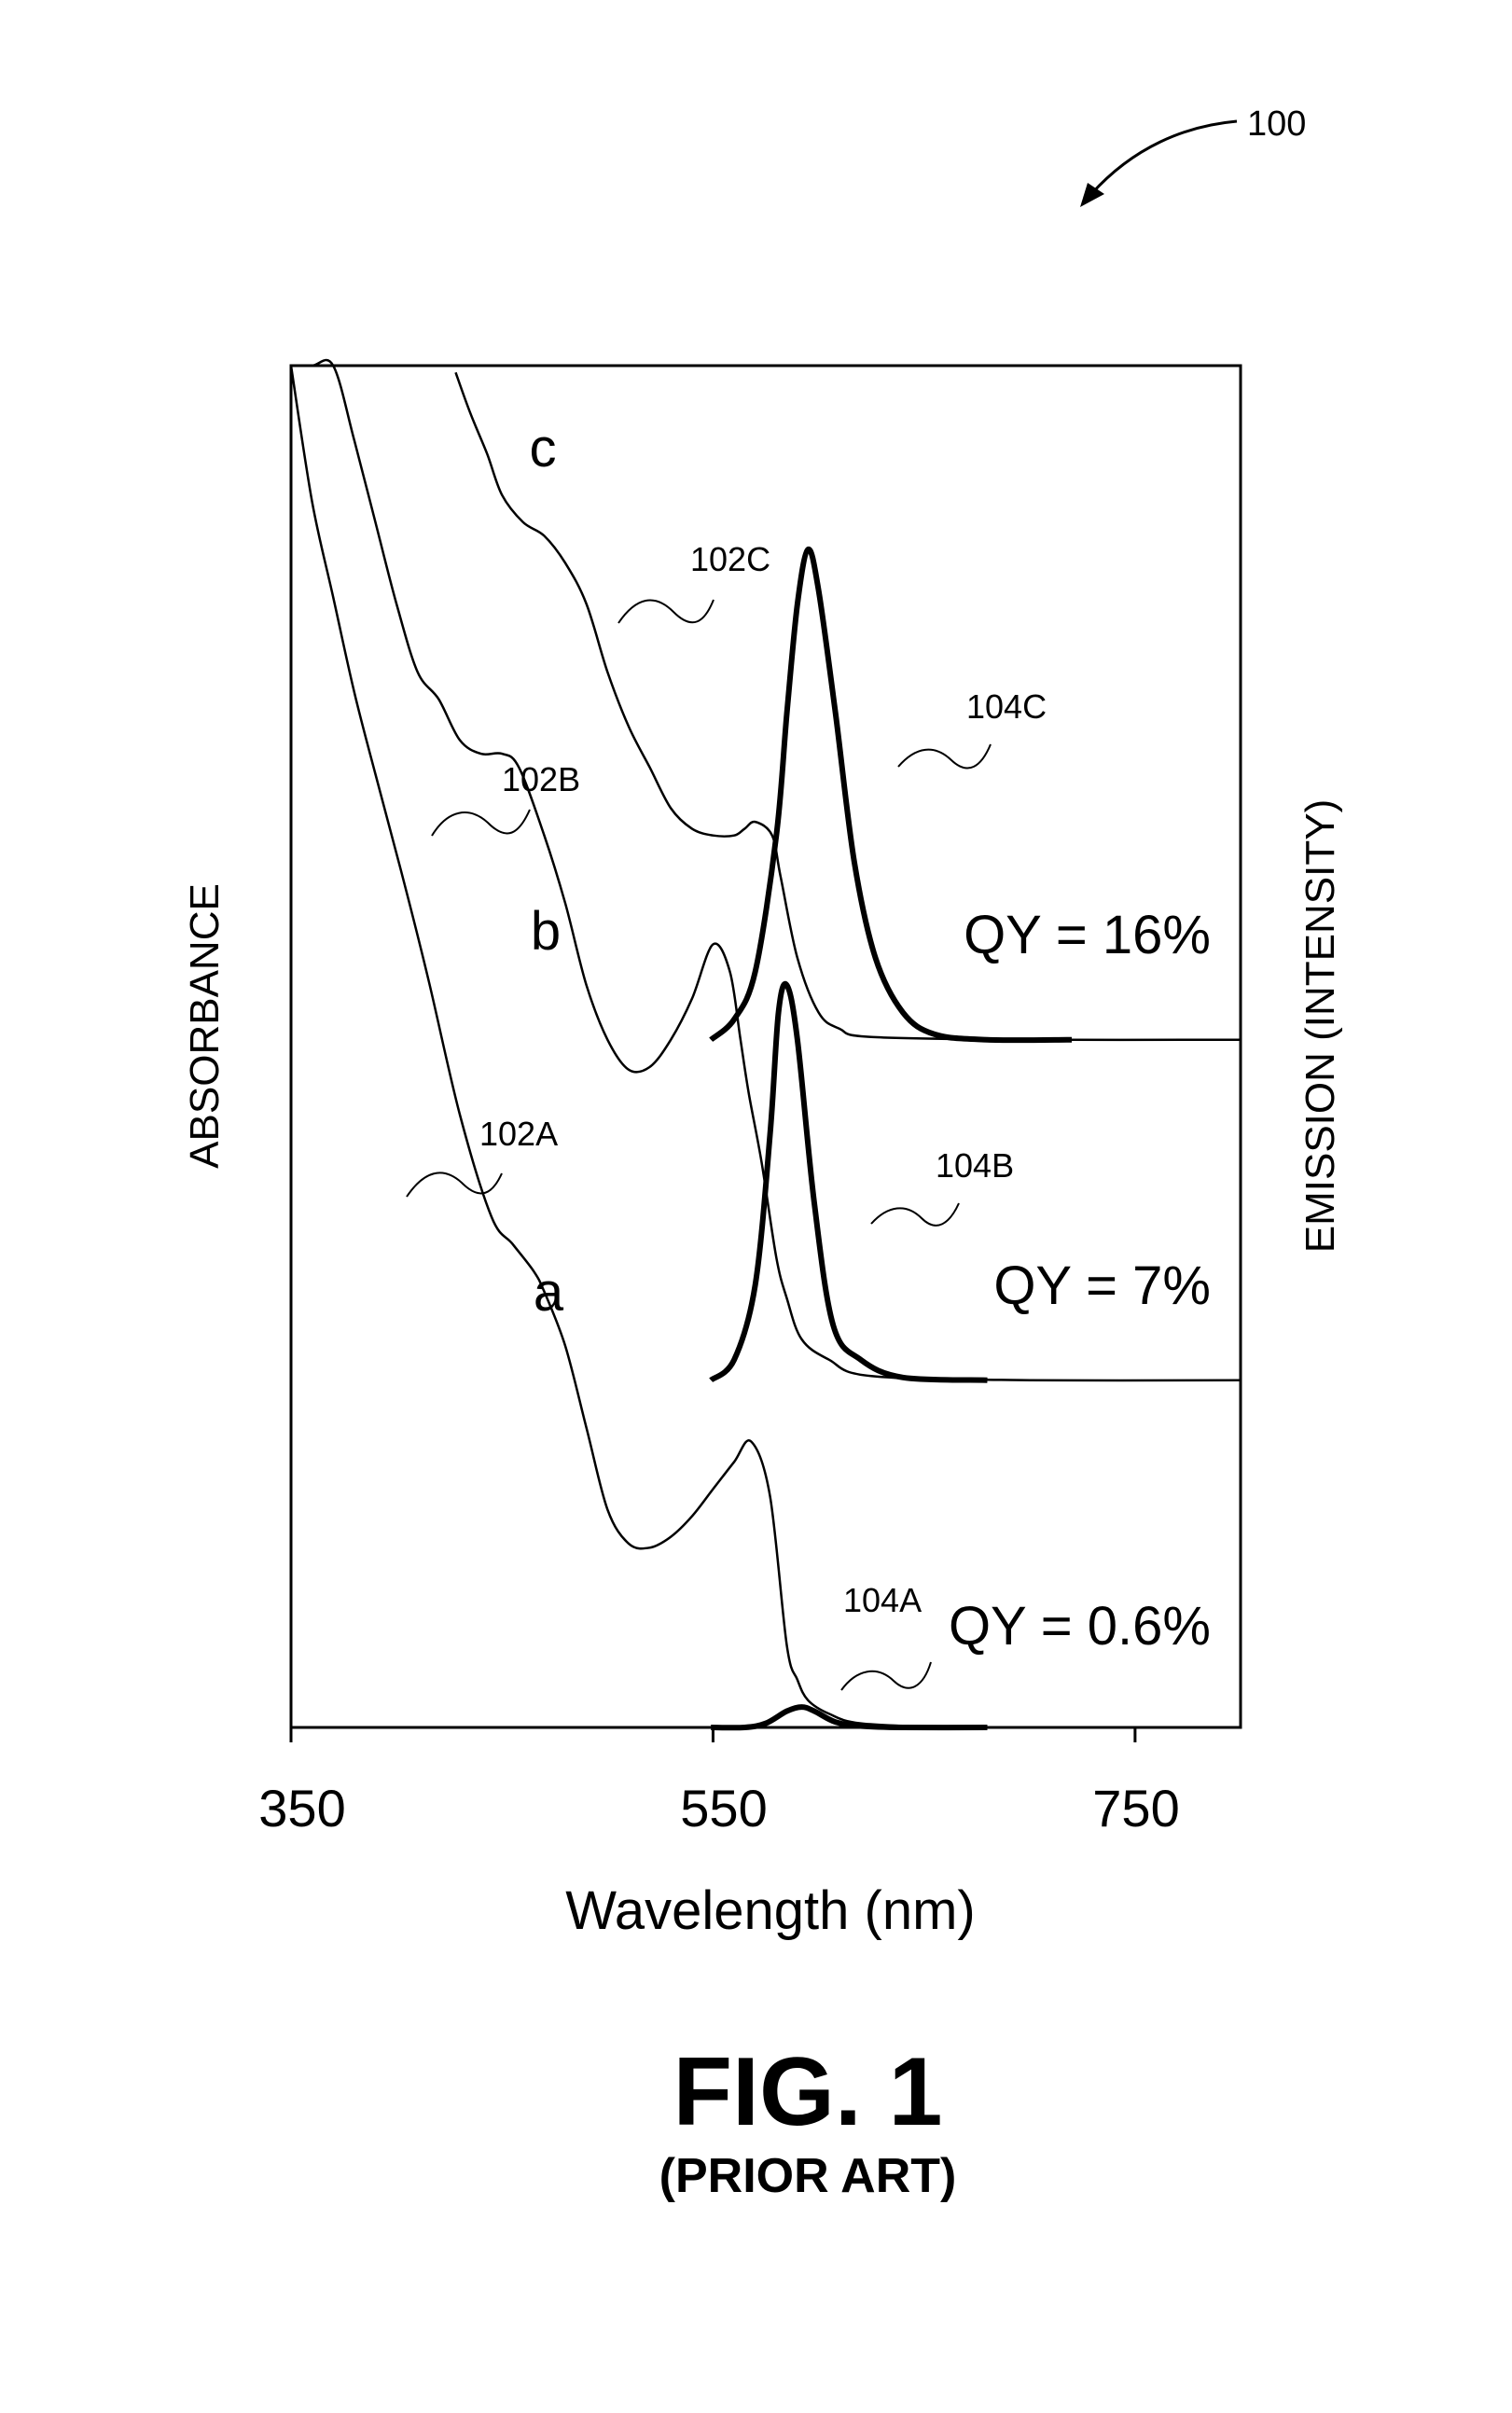 The height and width of the screenshot is (2413, 1512). I want to click on leader-102A: 102A, so click(482, 1156).